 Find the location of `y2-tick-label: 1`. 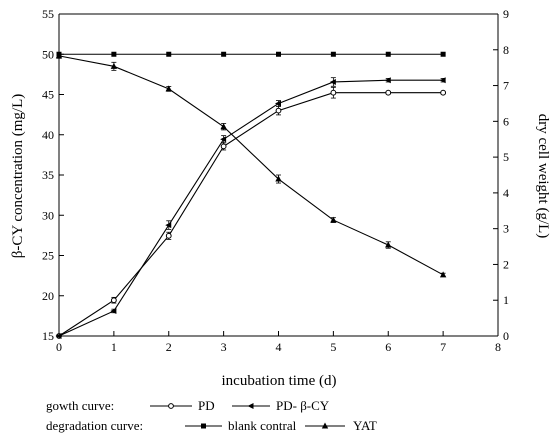

y2-tick-label: 1 is located at coordinates (506, 300).